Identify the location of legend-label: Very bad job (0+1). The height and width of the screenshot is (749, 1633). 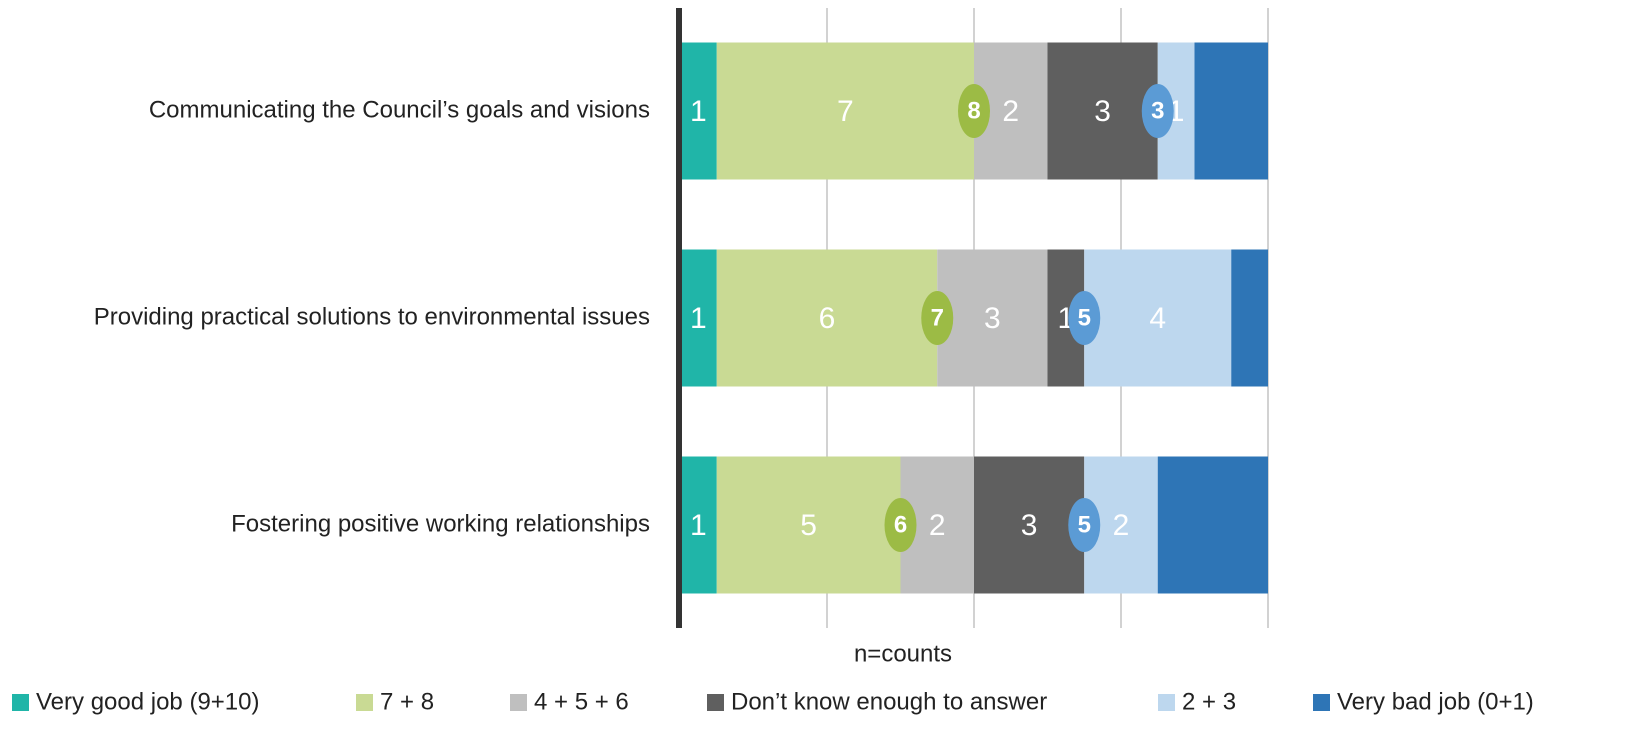
(1435, 701).